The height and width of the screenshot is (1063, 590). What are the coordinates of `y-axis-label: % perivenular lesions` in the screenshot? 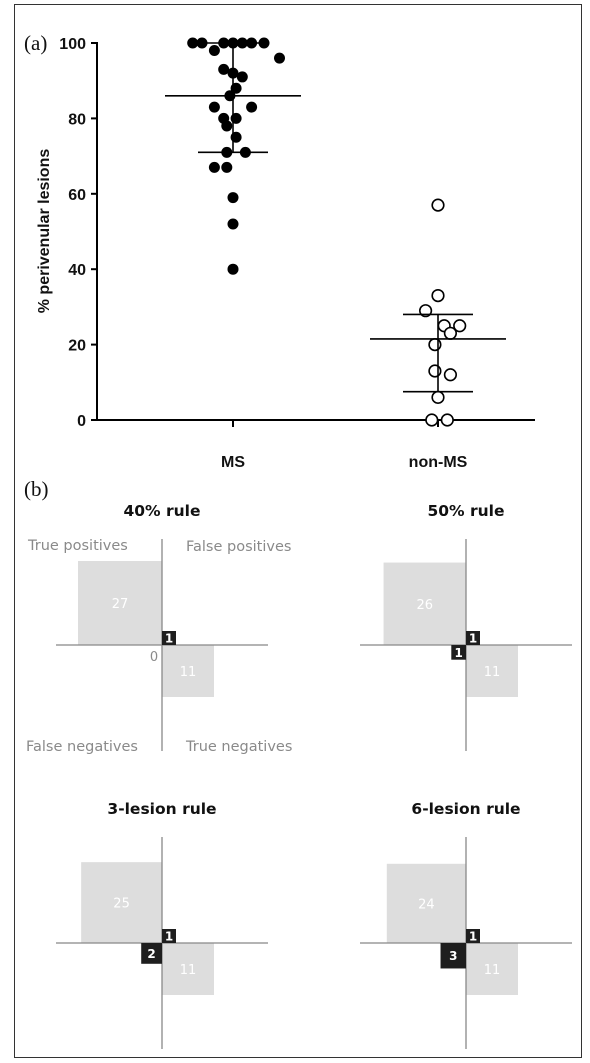 It's located at (44, 231).